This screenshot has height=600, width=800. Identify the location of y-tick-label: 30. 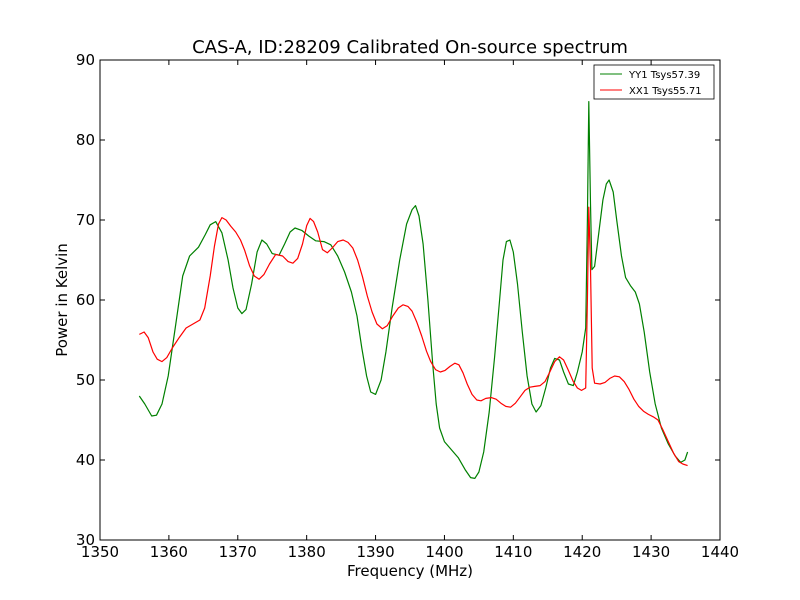
(85, 540).